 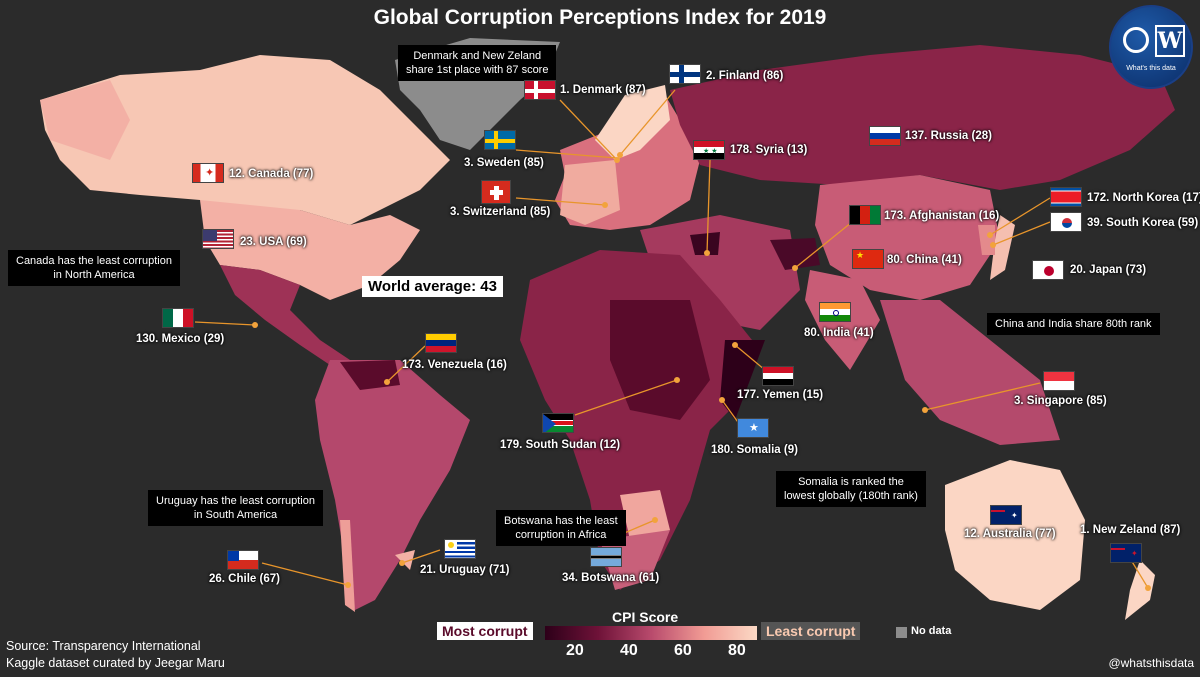 What do you see at coordinates (1136, 40) in the screenshot?
I see `magnifier-icon` at bounding box center [1136, 40].